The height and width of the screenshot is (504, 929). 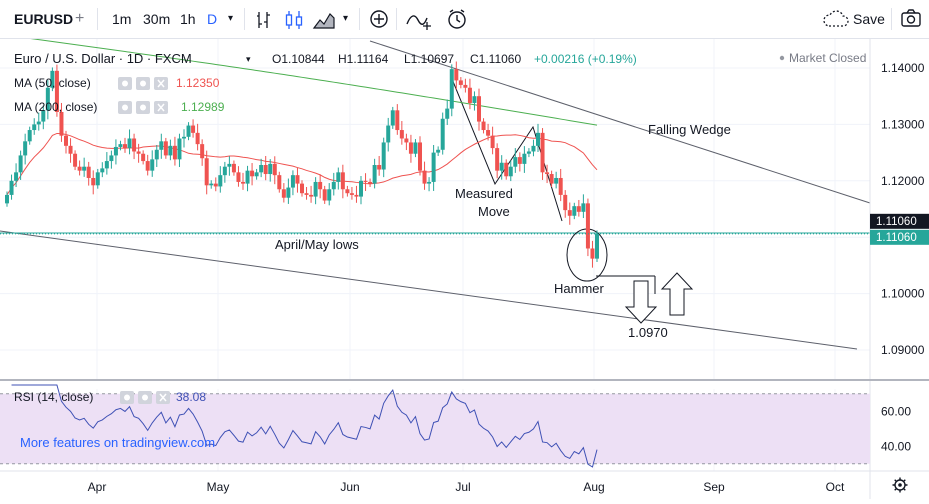 What do you see at coordinates (103, 58) in the screenshot?
I see `legend-title: Euro / U.S. Dollar · 1D · FXCM` at bounding box center [103, 58].